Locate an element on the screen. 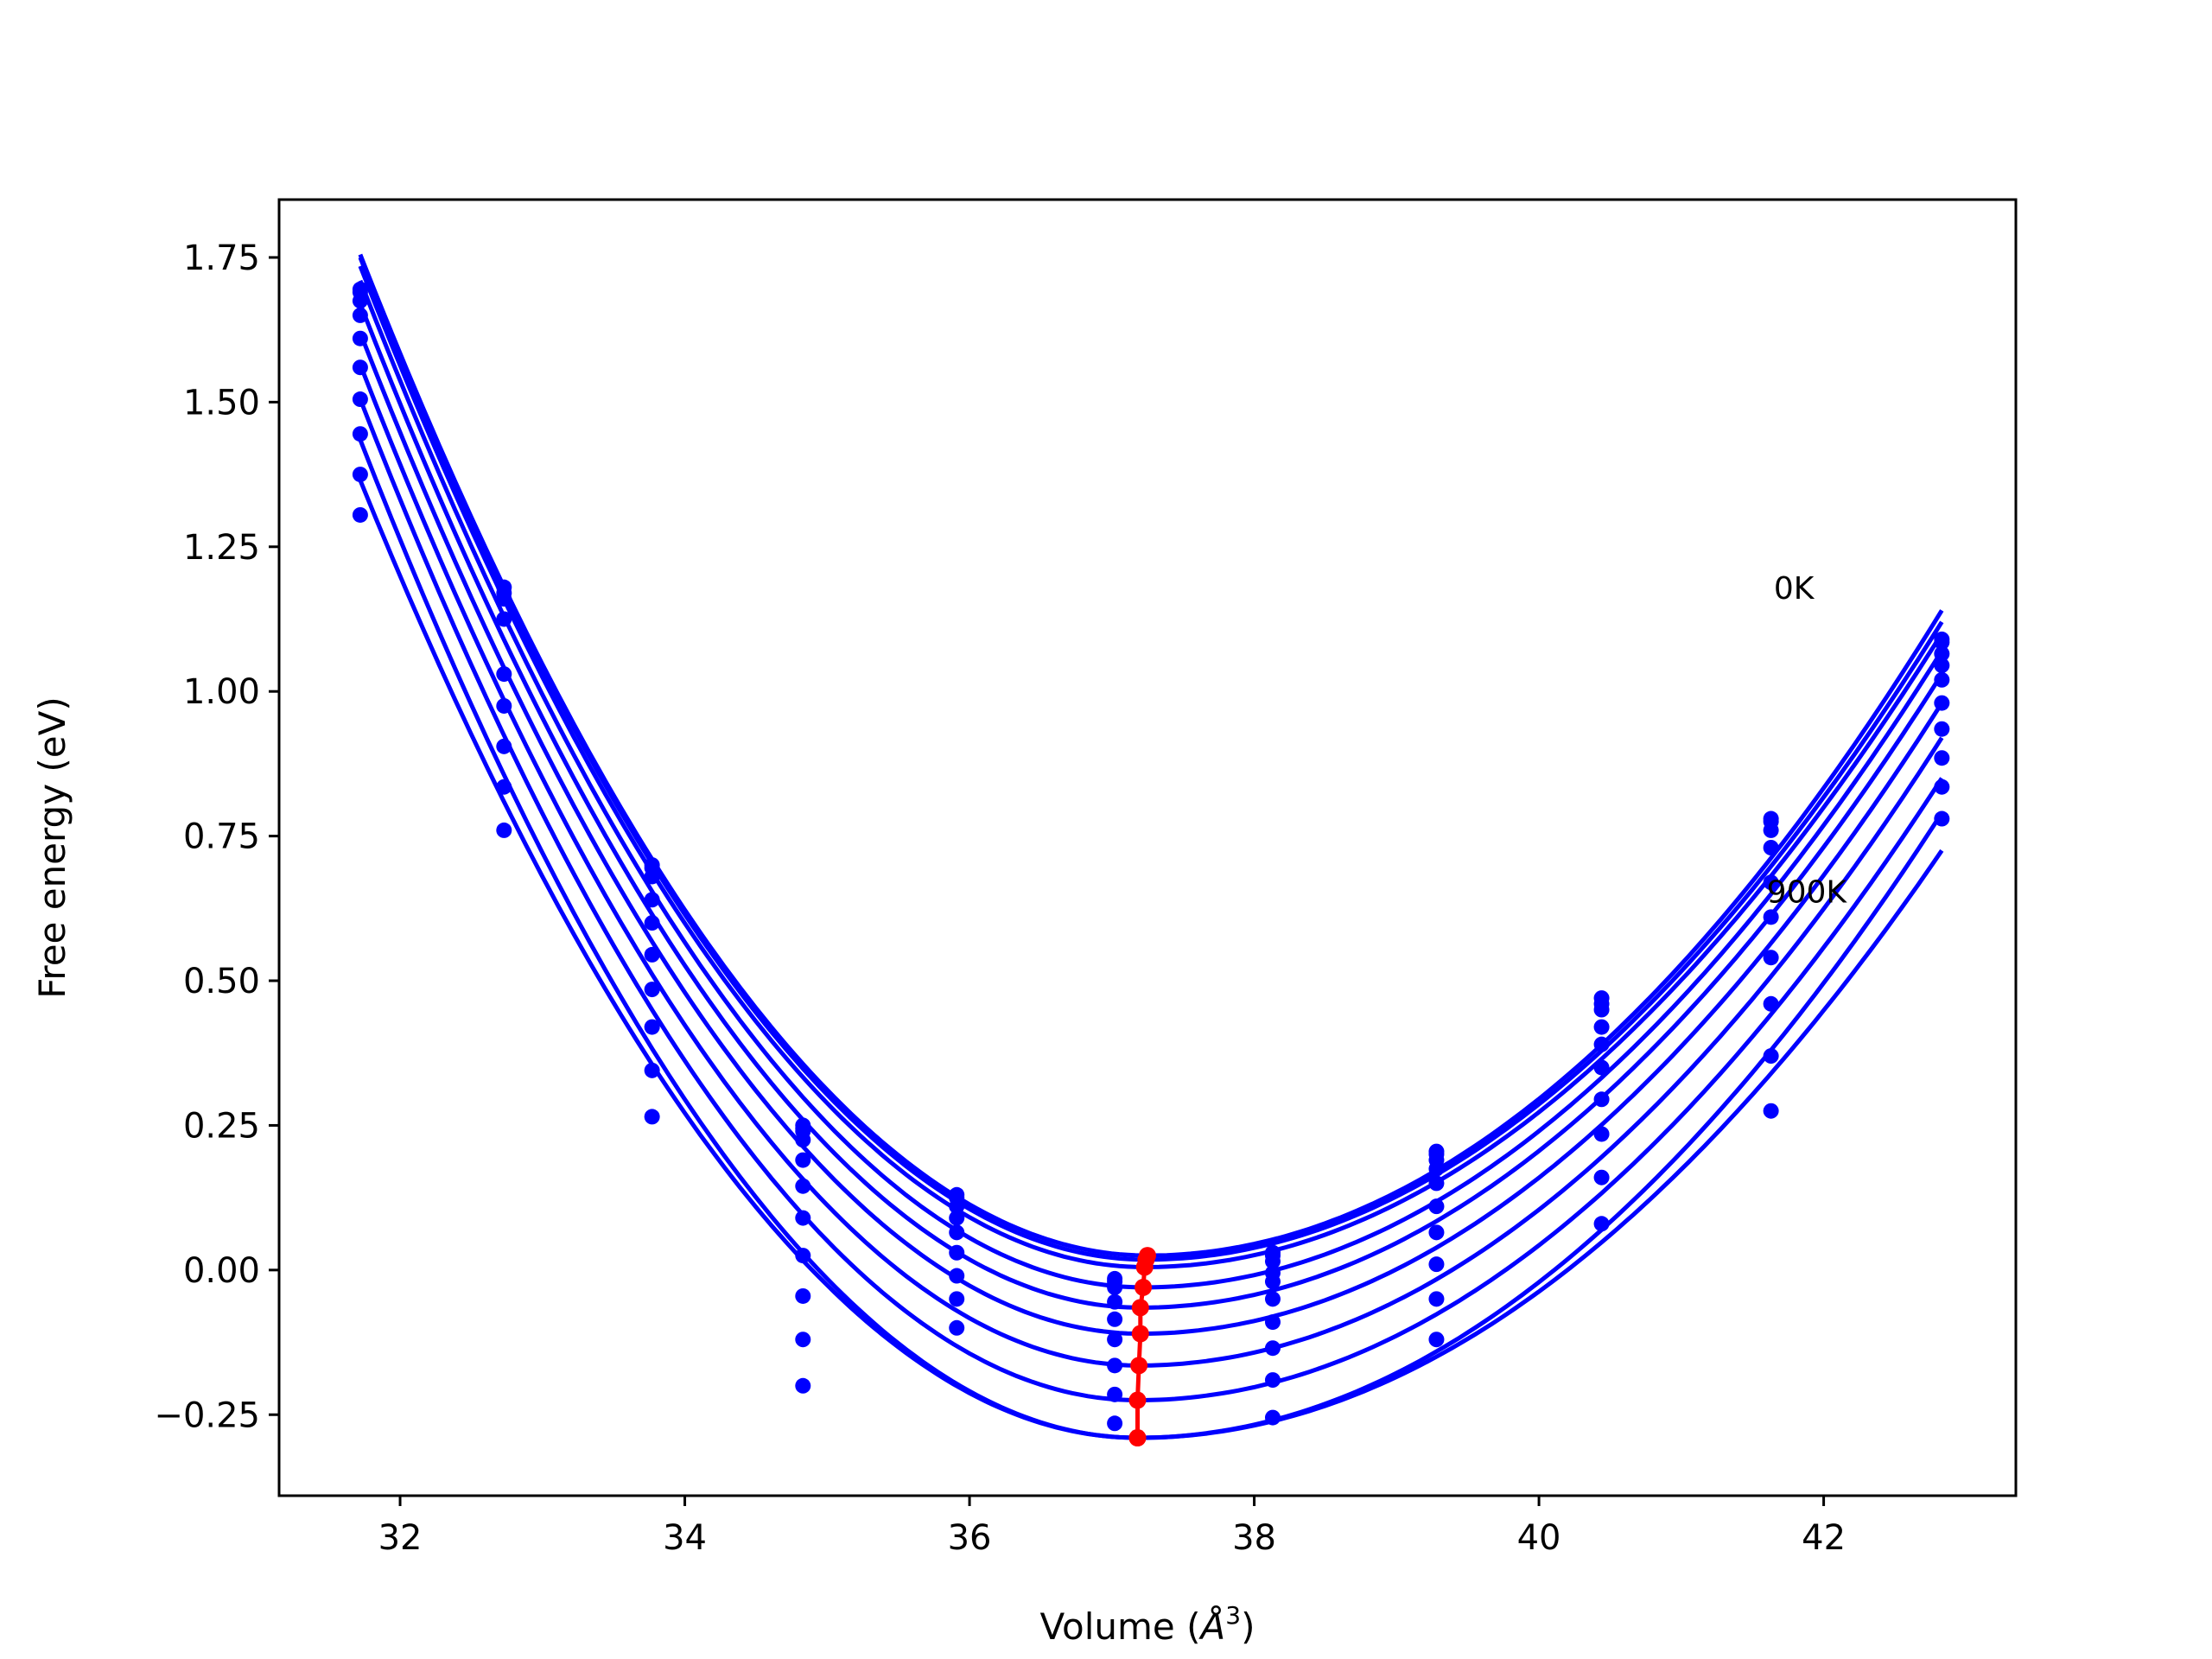 The width and height of the screenshot is (2212, 1659). y-tick-label: 1.25 is located at coordinates (221, 548).